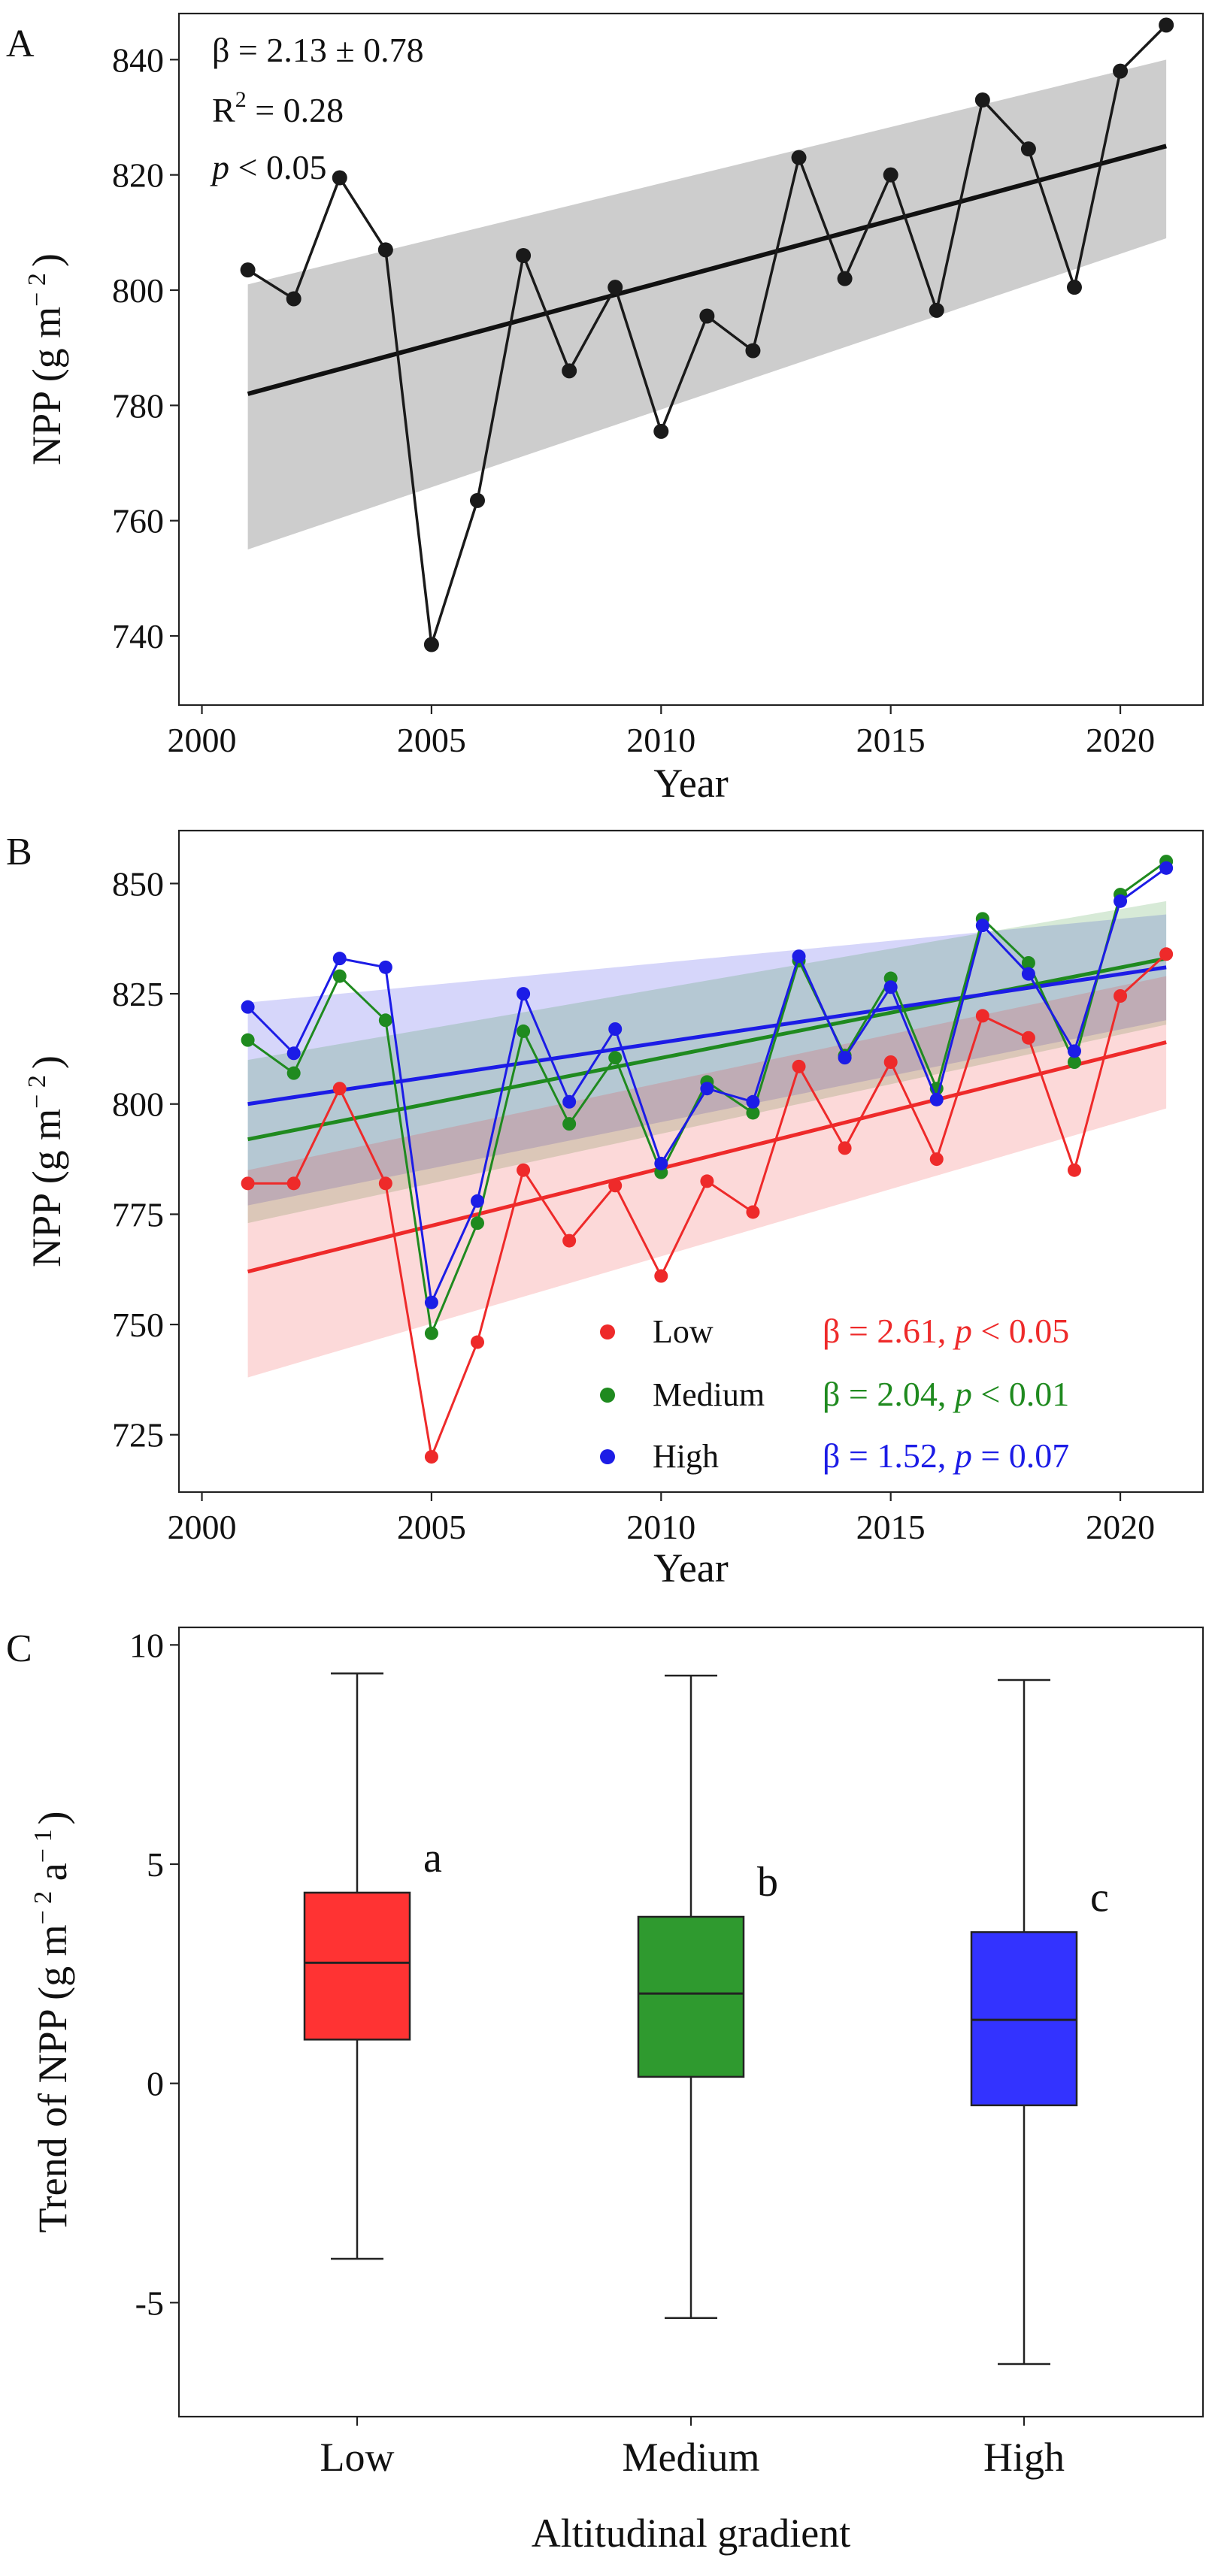 This screenshot has width=1212, height=2576. I want to click on panel-b-x-axis-label: Year, so click(691, 1568).